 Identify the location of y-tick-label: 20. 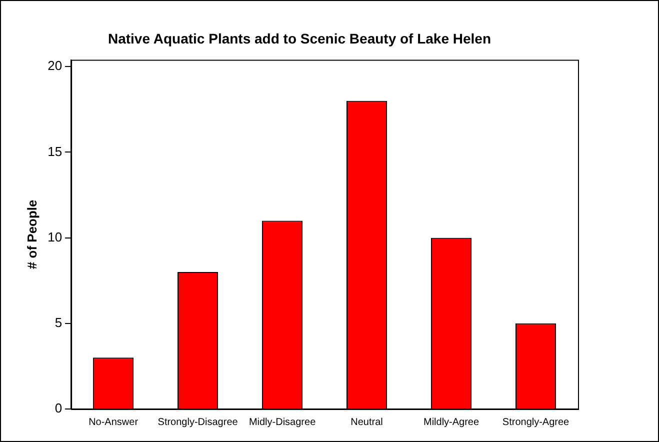
(55, 66).